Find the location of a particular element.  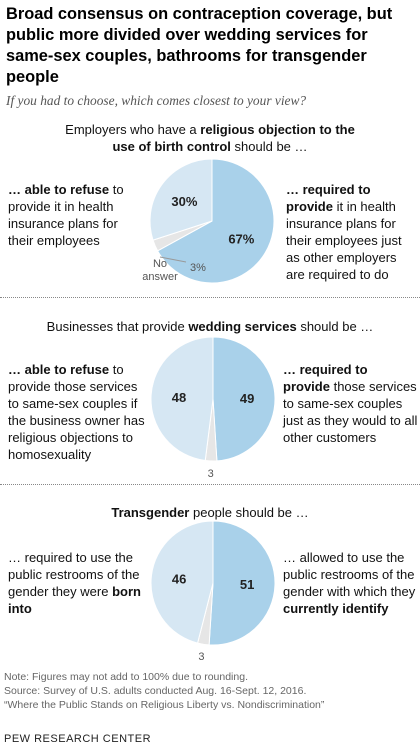

panel-1-heading-pre: Employers who have a is located at coordinates (133, 129).